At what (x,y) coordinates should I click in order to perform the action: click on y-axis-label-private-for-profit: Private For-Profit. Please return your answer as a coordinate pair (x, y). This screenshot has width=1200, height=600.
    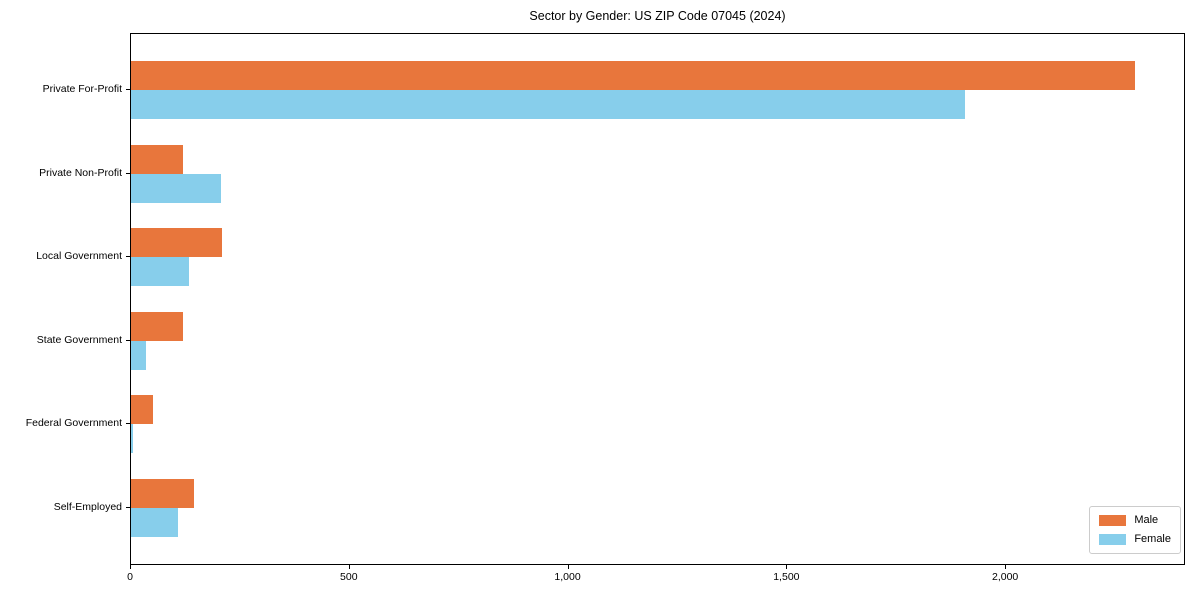
    Looking at the image, I should click on (82, 89).